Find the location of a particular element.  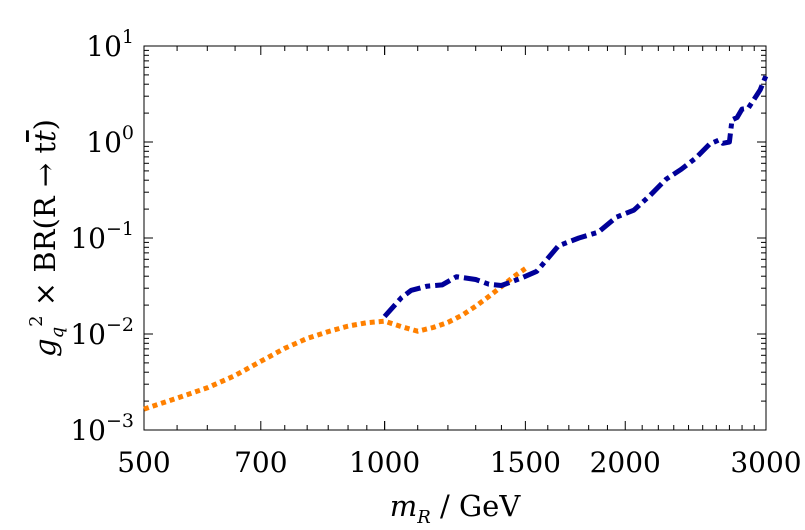

x-tick-label: 2000 is located at coordinates (625, 462).